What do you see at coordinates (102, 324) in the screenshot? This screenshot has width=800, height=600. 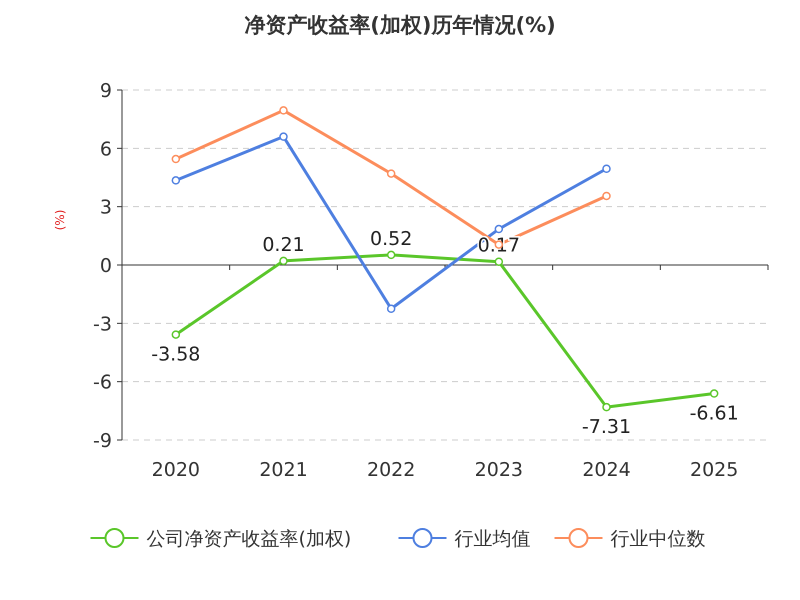 I see `y-tick-label: -3` at bounding box center [102, 324].